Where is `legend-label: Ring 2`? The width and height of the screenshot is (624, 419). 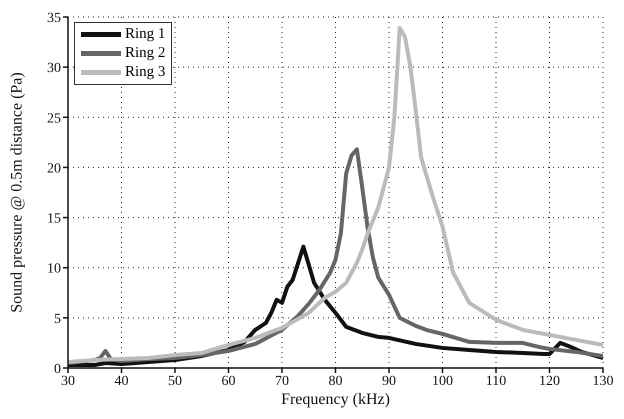
legend-label: Ring 2 is located at coordinates (145, 53).